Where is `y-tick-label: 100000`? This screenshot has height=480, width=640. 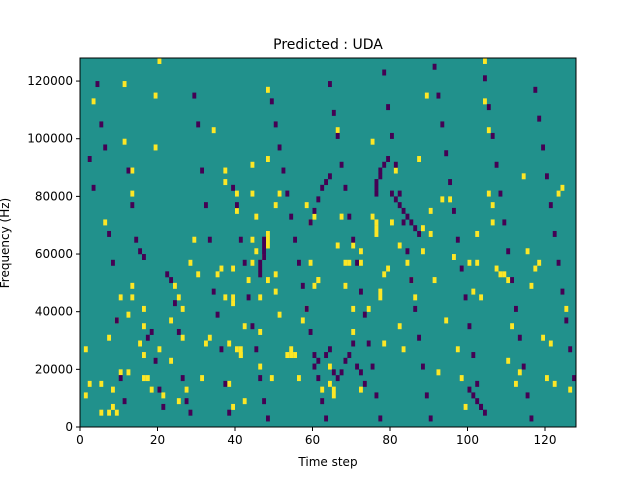 y-tick-label: 100000 is located at coordinates (50, 139).